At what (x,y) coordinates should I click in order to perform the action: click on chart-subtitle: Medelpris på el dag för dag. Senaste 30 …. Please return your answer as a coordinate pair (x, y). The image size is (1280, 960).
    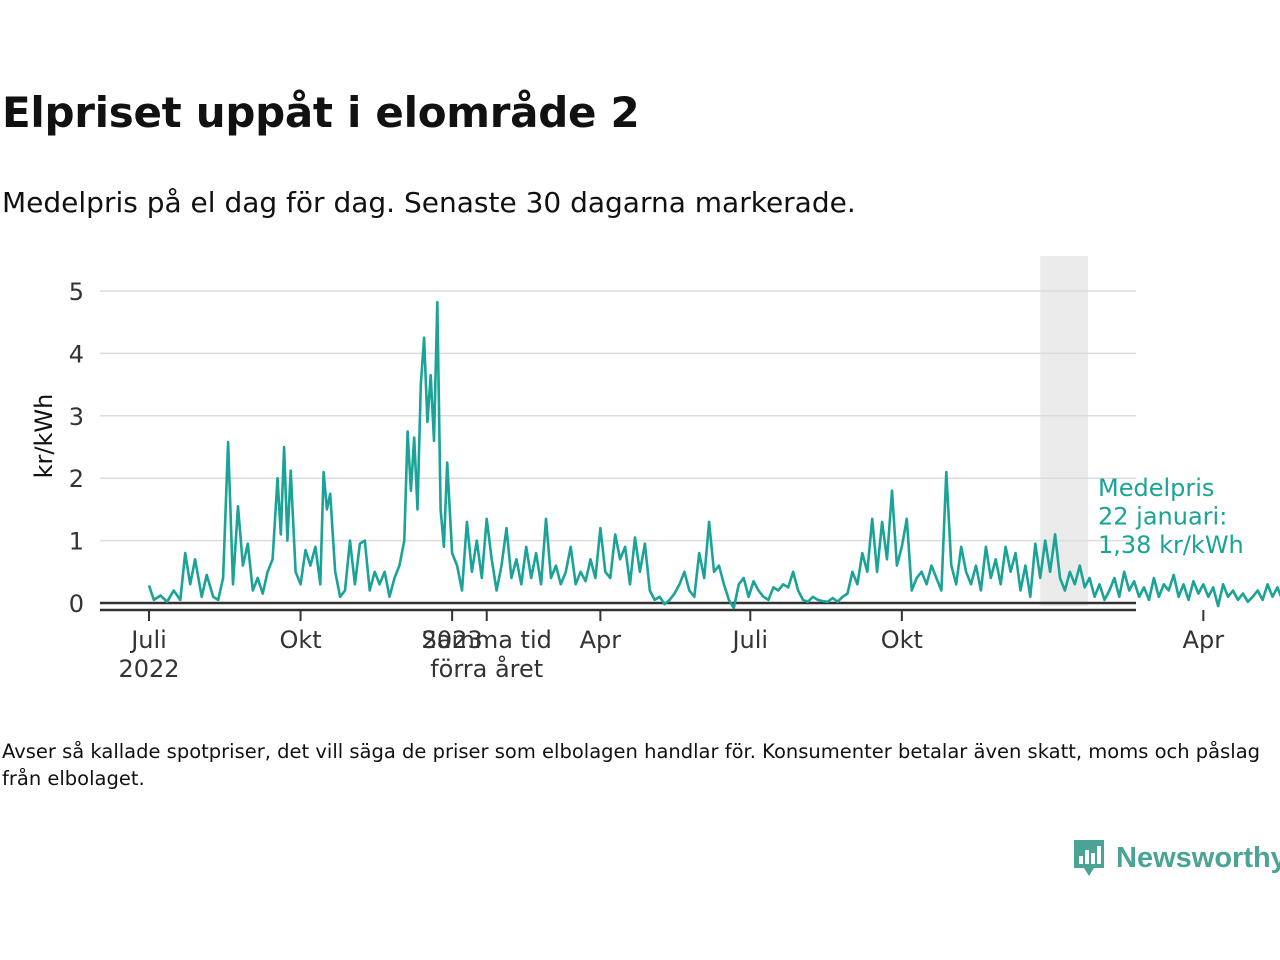
    Looking at the image, I should click on (429, 202).